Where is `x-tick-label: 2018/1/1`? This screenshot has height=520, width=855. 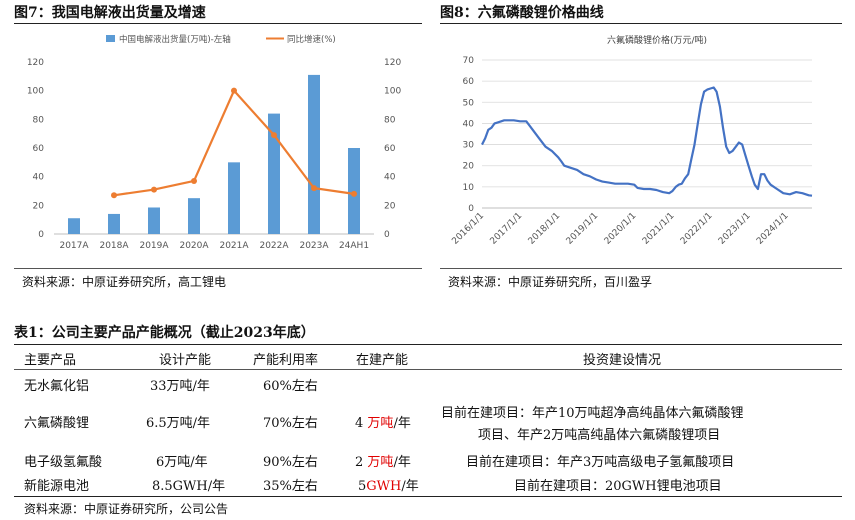
x-tick-label: 2018/1/1 is located at coordinates (545, 229).